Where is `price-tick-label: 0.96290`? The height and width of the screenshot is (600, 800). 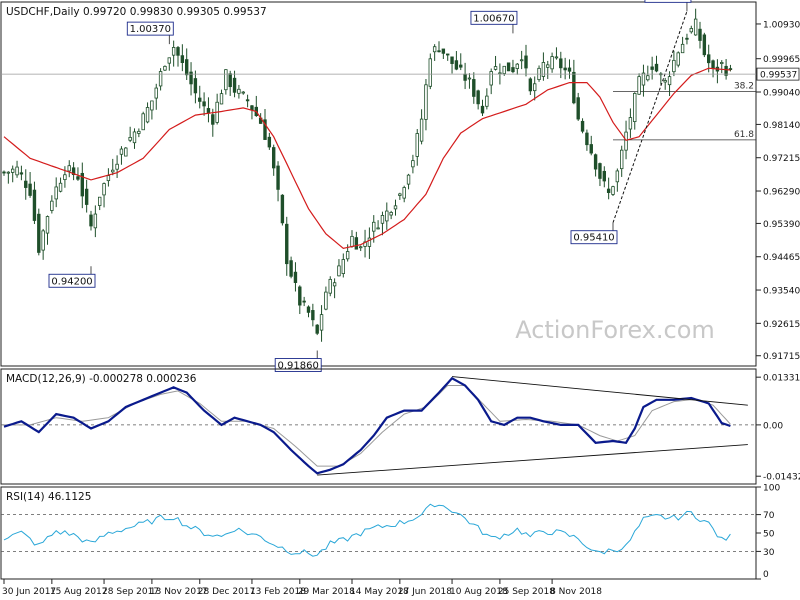 price-tick-label: 0.96290 is located at coordinates (781, 193).